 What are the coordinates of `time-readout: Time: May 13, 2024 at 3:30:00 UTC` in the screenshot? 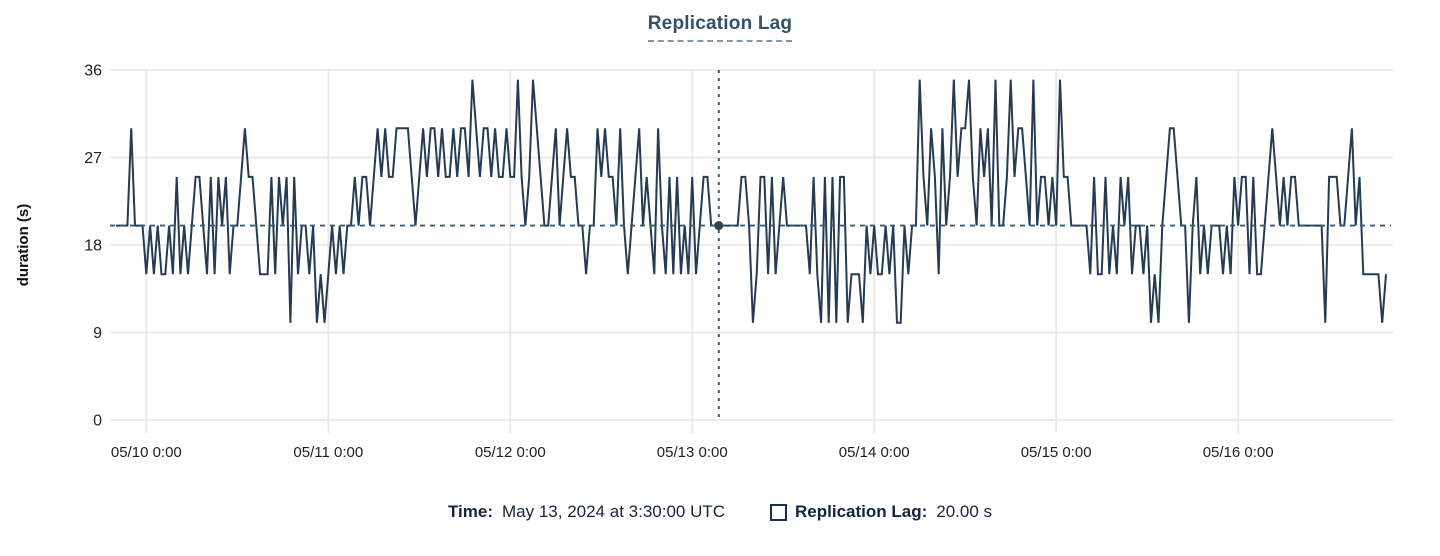 It's located at (586, 512).